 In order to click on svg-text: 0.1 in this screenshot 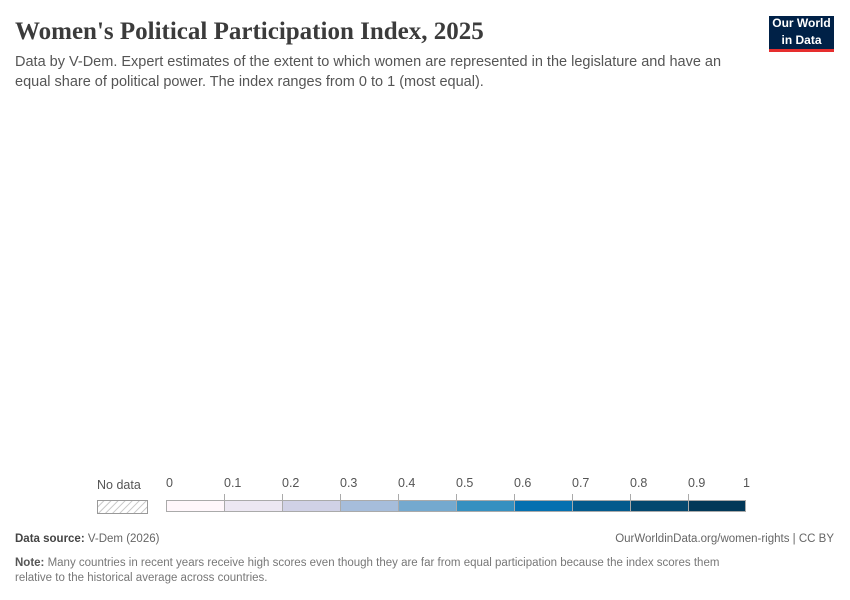, I will do `click(232, 483)`.